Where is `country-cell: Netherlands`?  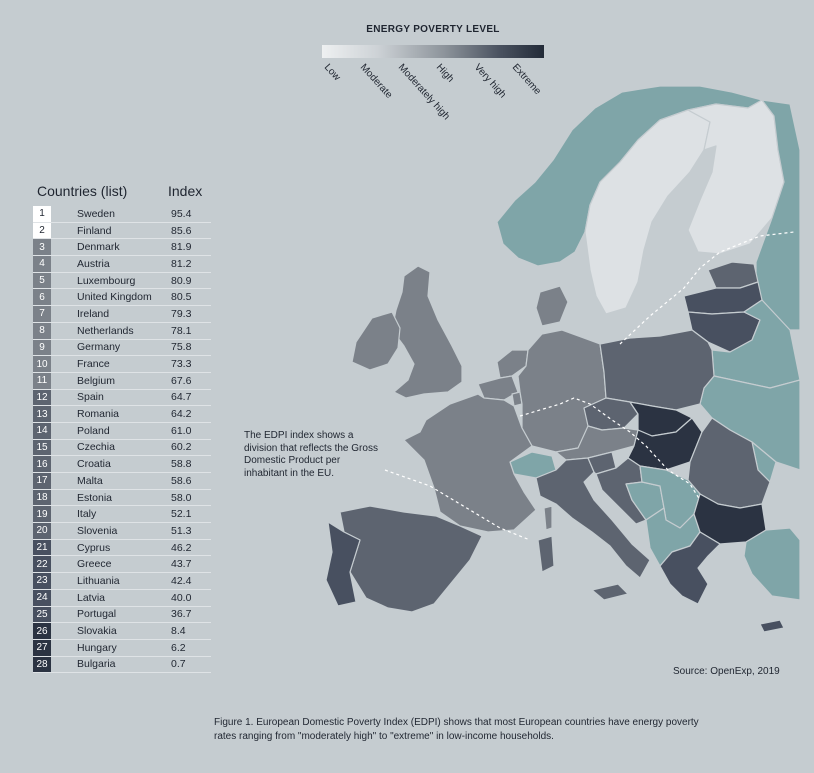 country-cell: Netherlands is located at coordinates (111, 331).